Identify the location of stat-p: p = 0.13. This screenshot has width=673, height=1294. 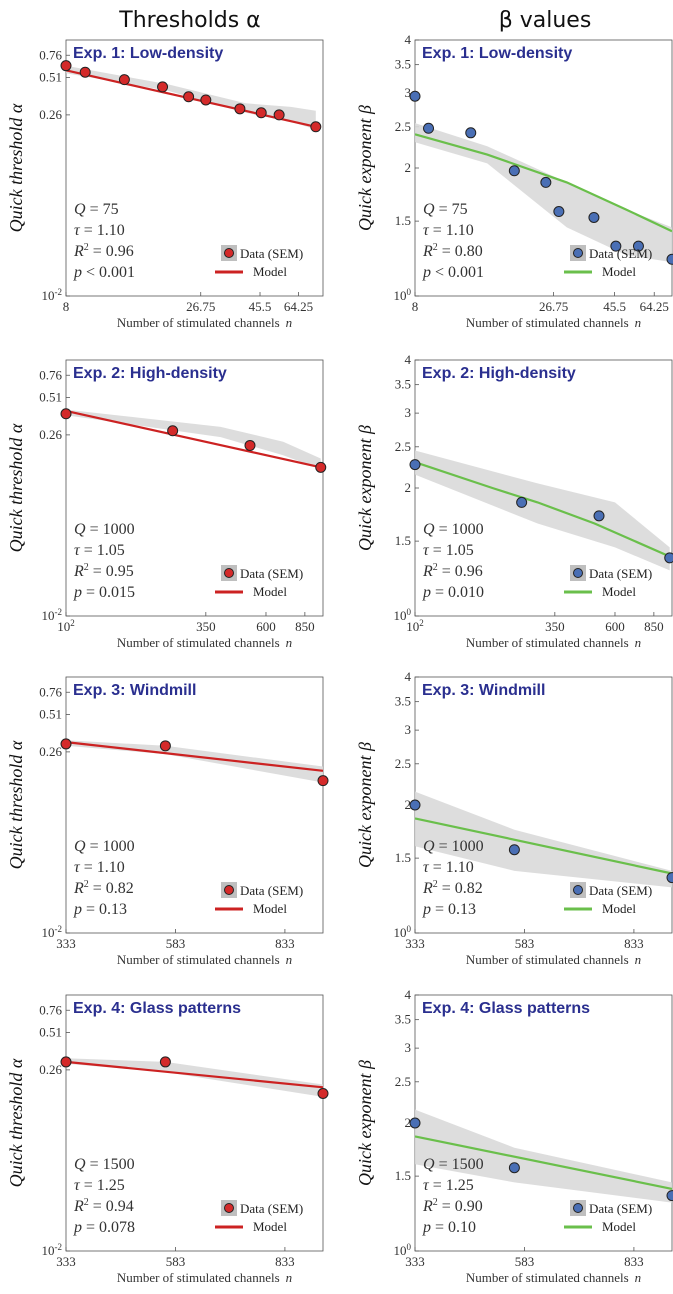
(449, 909).